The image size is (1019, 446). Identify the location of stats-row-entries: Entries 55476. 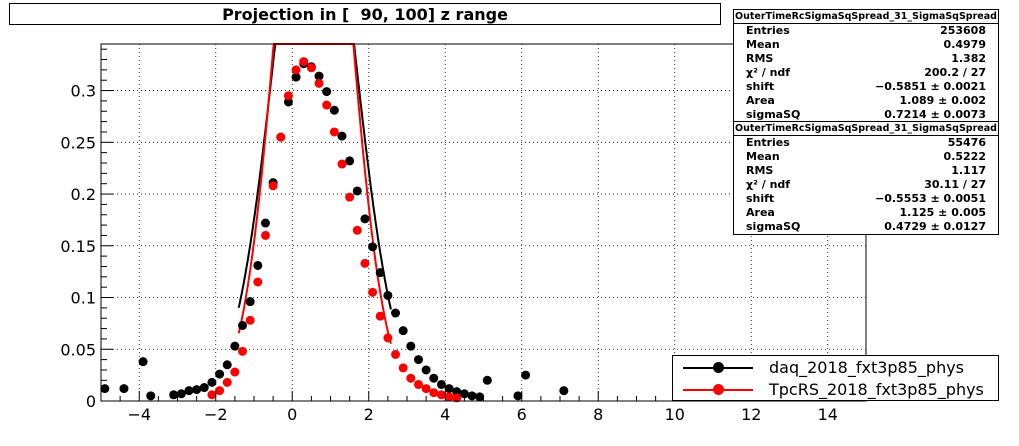
(866, 142).